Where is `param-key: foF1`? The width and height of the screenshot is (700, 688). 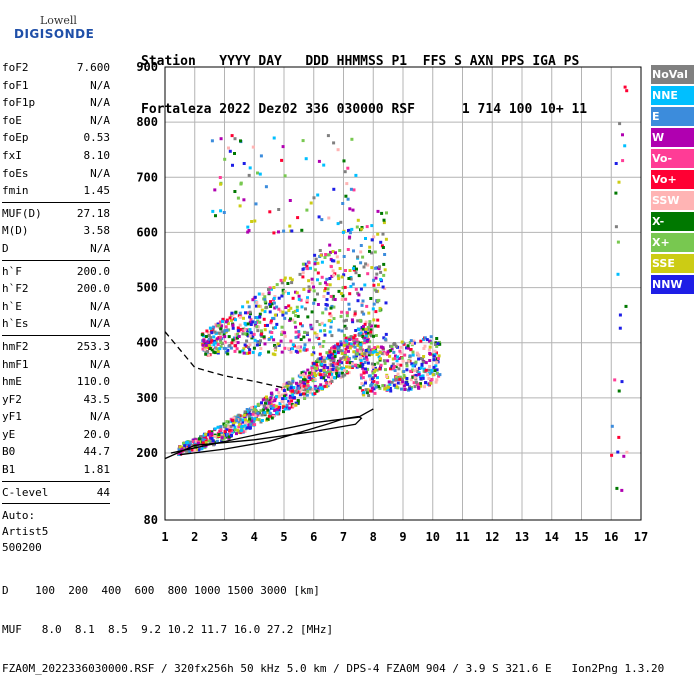 param-key: foF1 is located at coordinates (15, 85).